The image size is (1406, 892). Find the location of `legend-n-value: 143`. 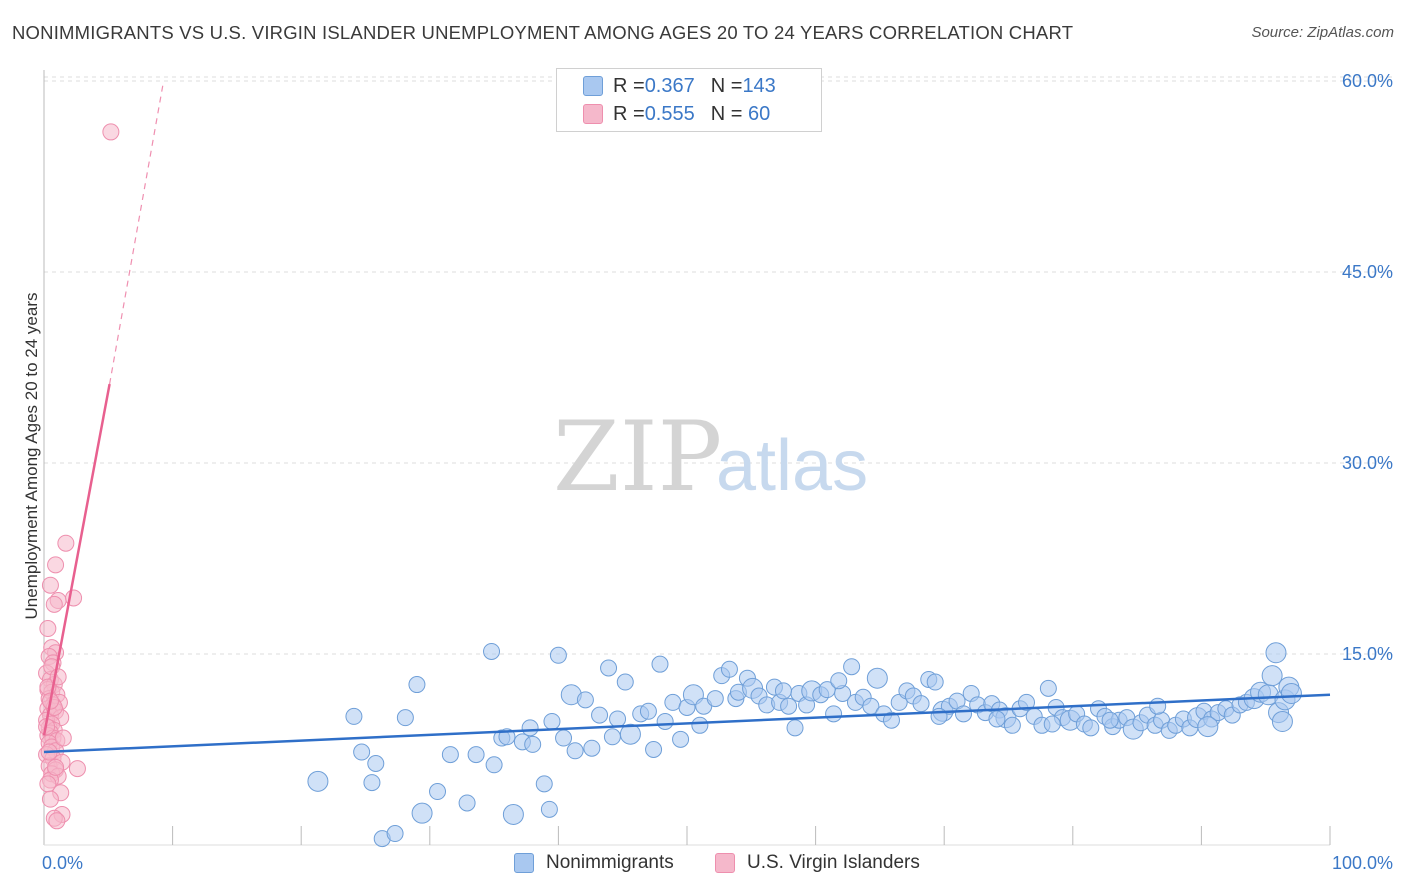

legend-n-value: 143 is located at coordinates (759, 85).